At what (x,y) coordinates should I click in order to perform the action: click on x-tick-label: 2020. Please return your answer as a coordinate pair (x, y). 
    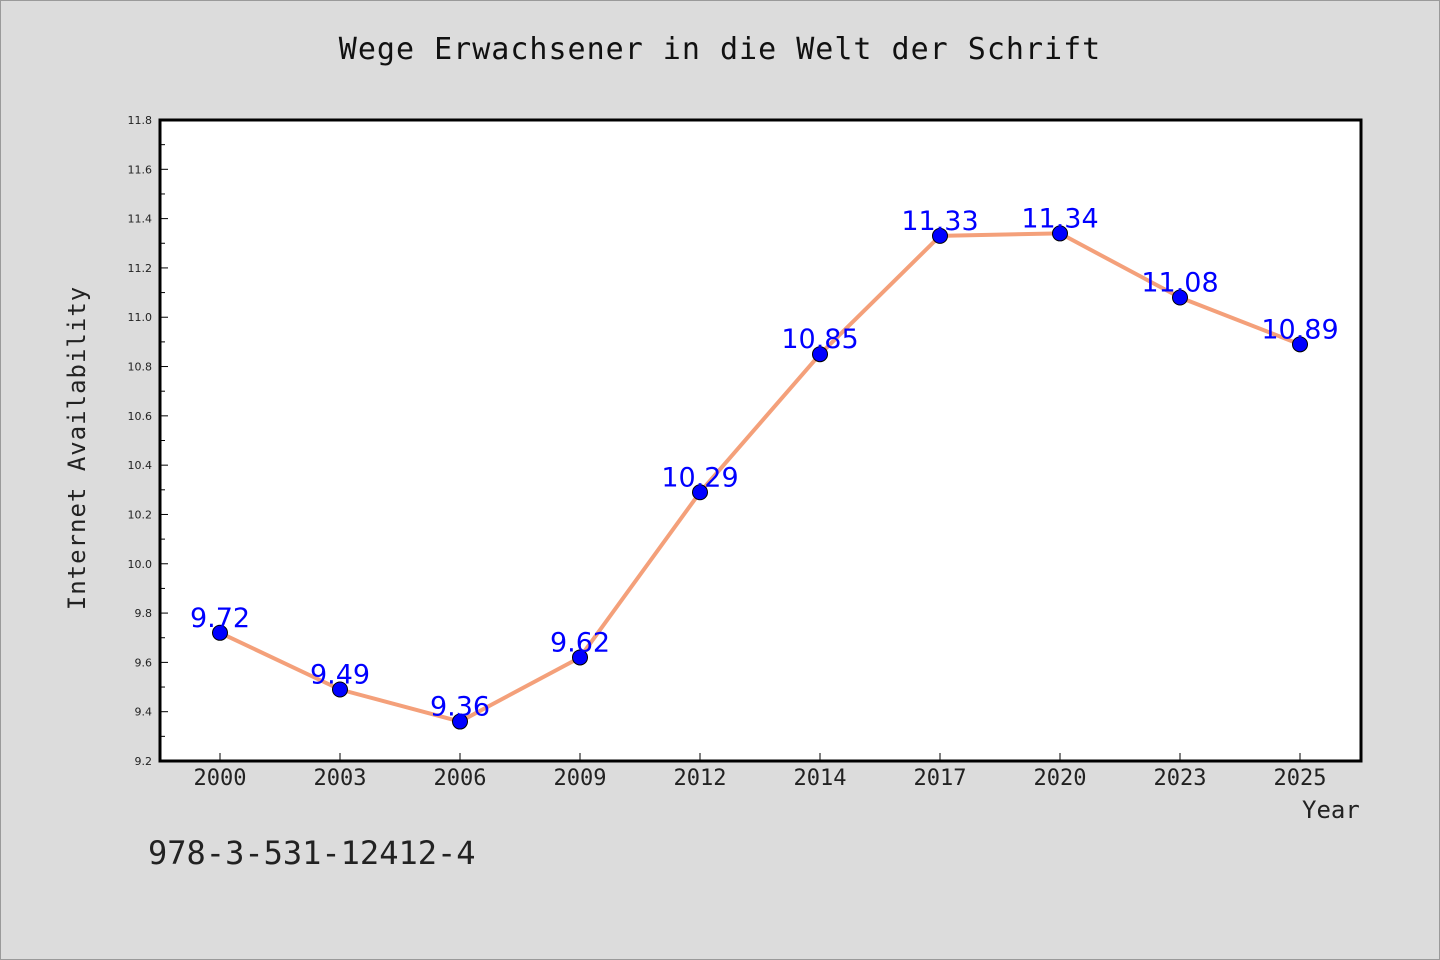
    Looking at the image, I should click on (1060, 778).